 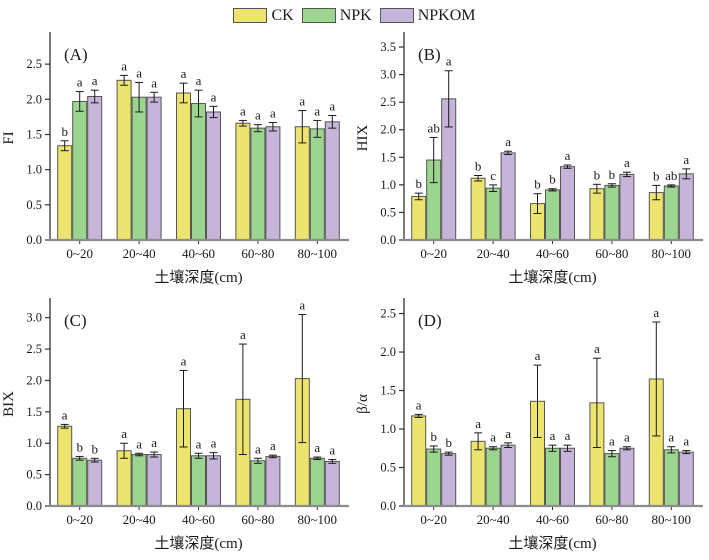 What do you see at coordinates (9, 404) in the screenshot?
I see `y-axis-title: BIX` at bounding box center [9, 404].